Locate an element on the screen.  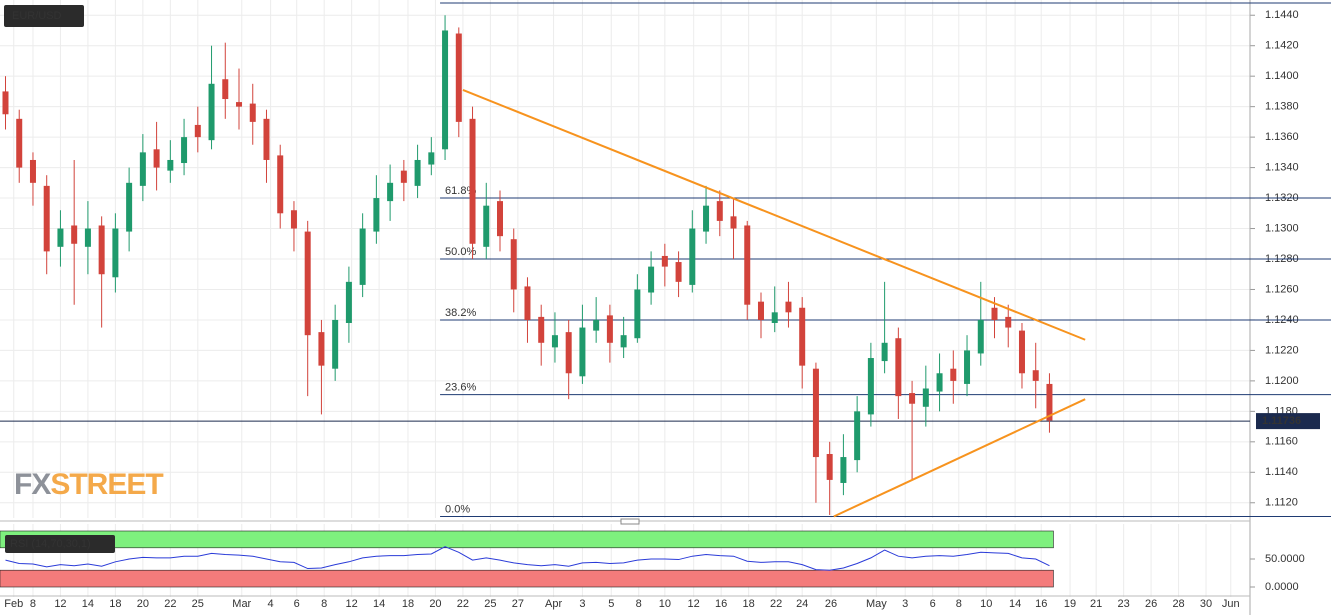
x-tick-label: 14 is located at coordinates (88, 604).